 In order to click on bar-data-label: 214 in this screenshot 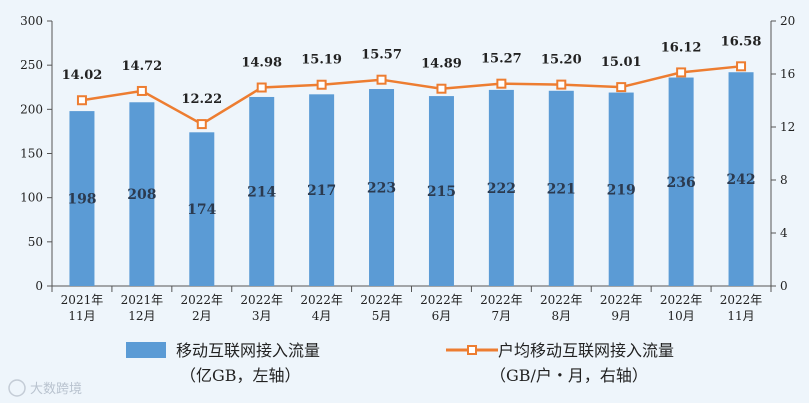, I will do `click(261, 192)`.